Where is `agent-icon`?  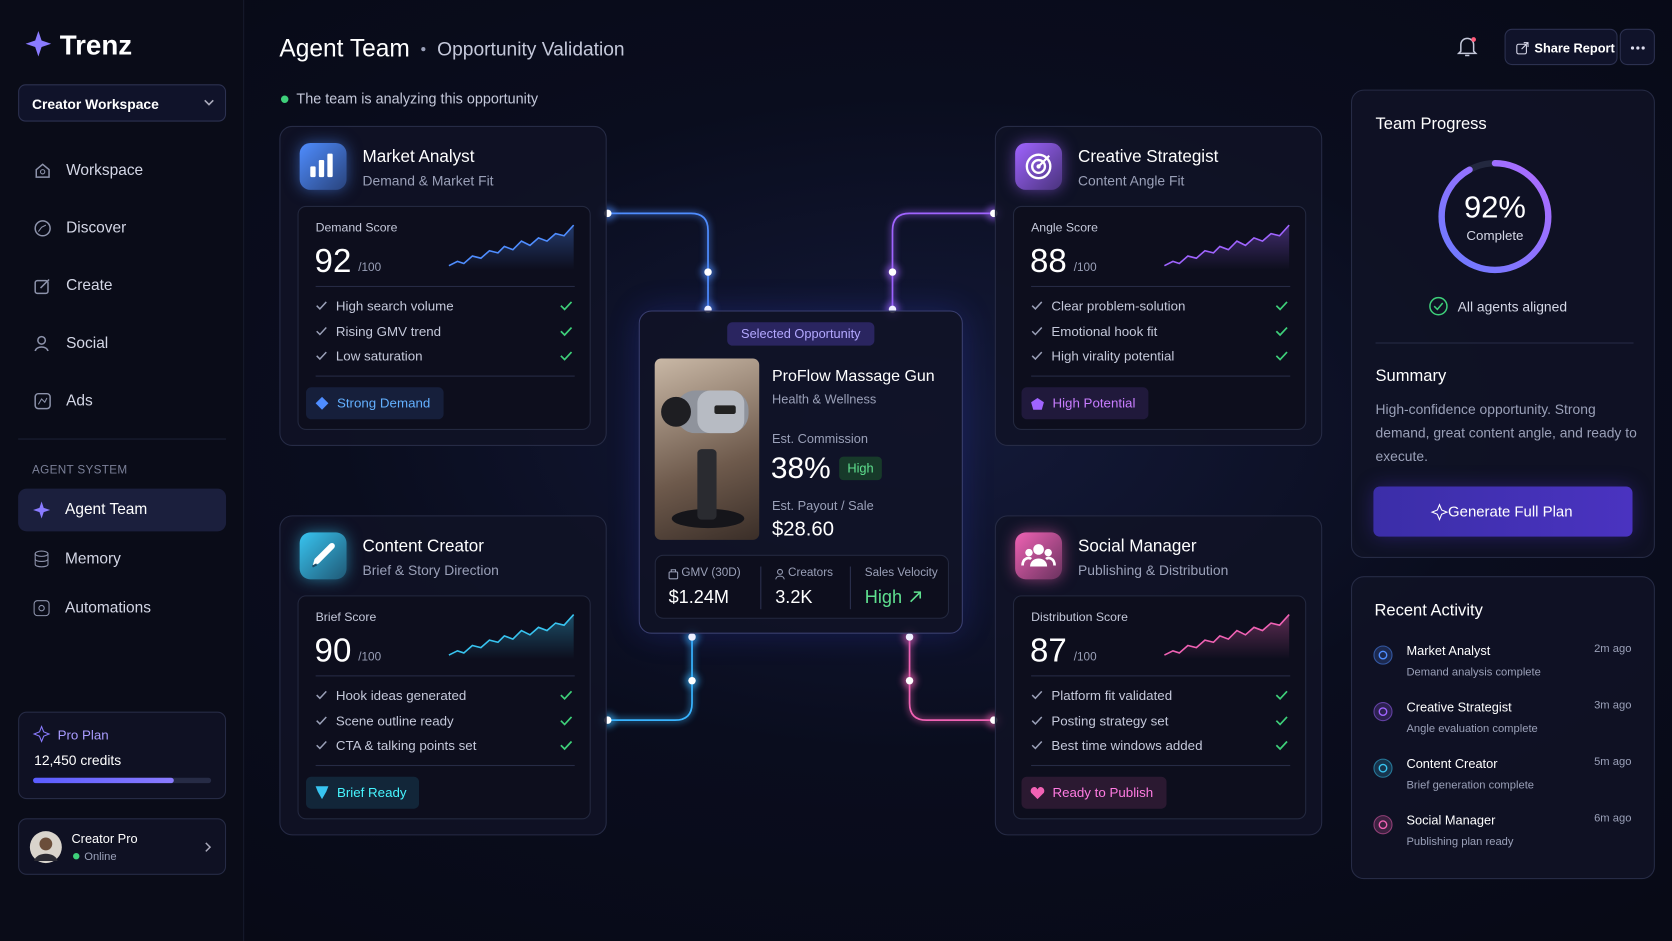
agent-icon is located at coordinates (323, 166).